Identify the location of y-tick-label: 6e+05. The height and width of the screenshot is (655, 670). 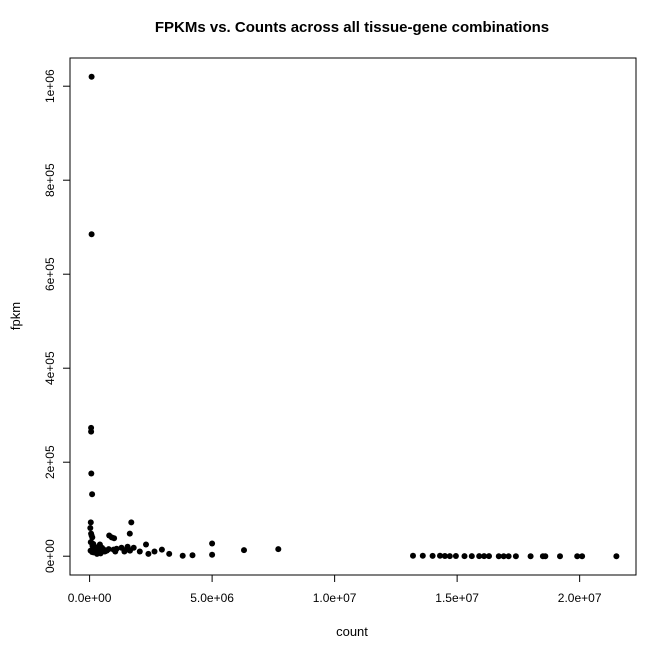
(50, 274).